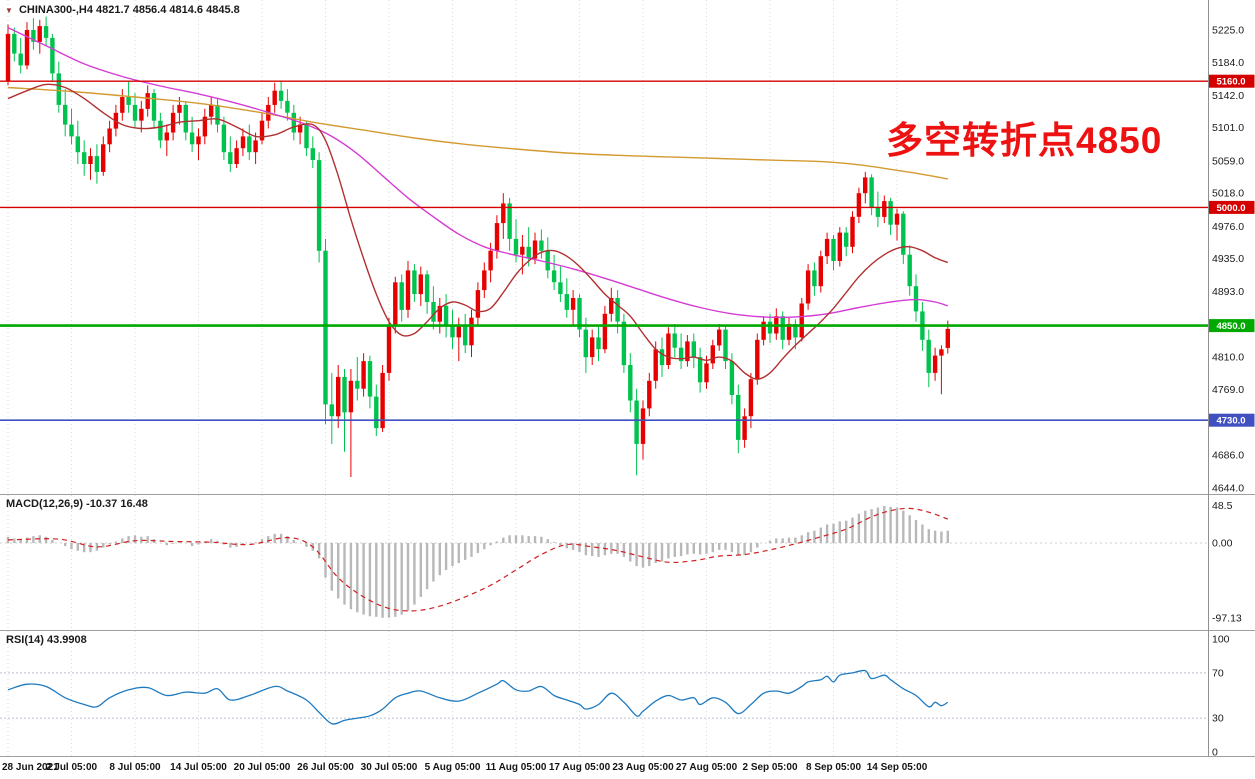 The image size is (1255, 779). I want to click on time-axis-label: 17 Aug 05:00, so click(579, 767).